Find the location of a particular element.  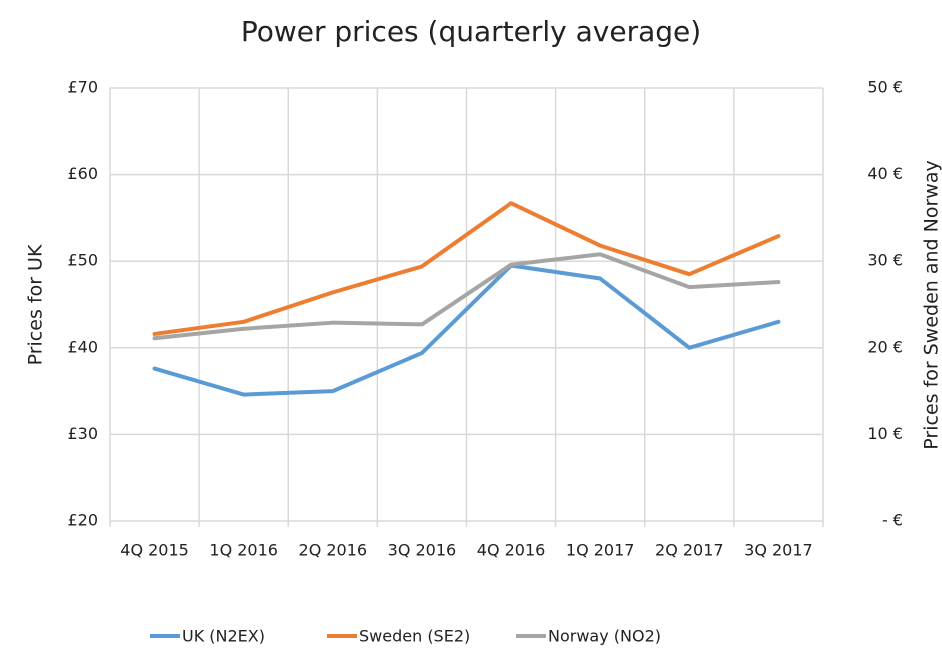

y2-tick-label: 50 € is located at coordinates (885, 87).